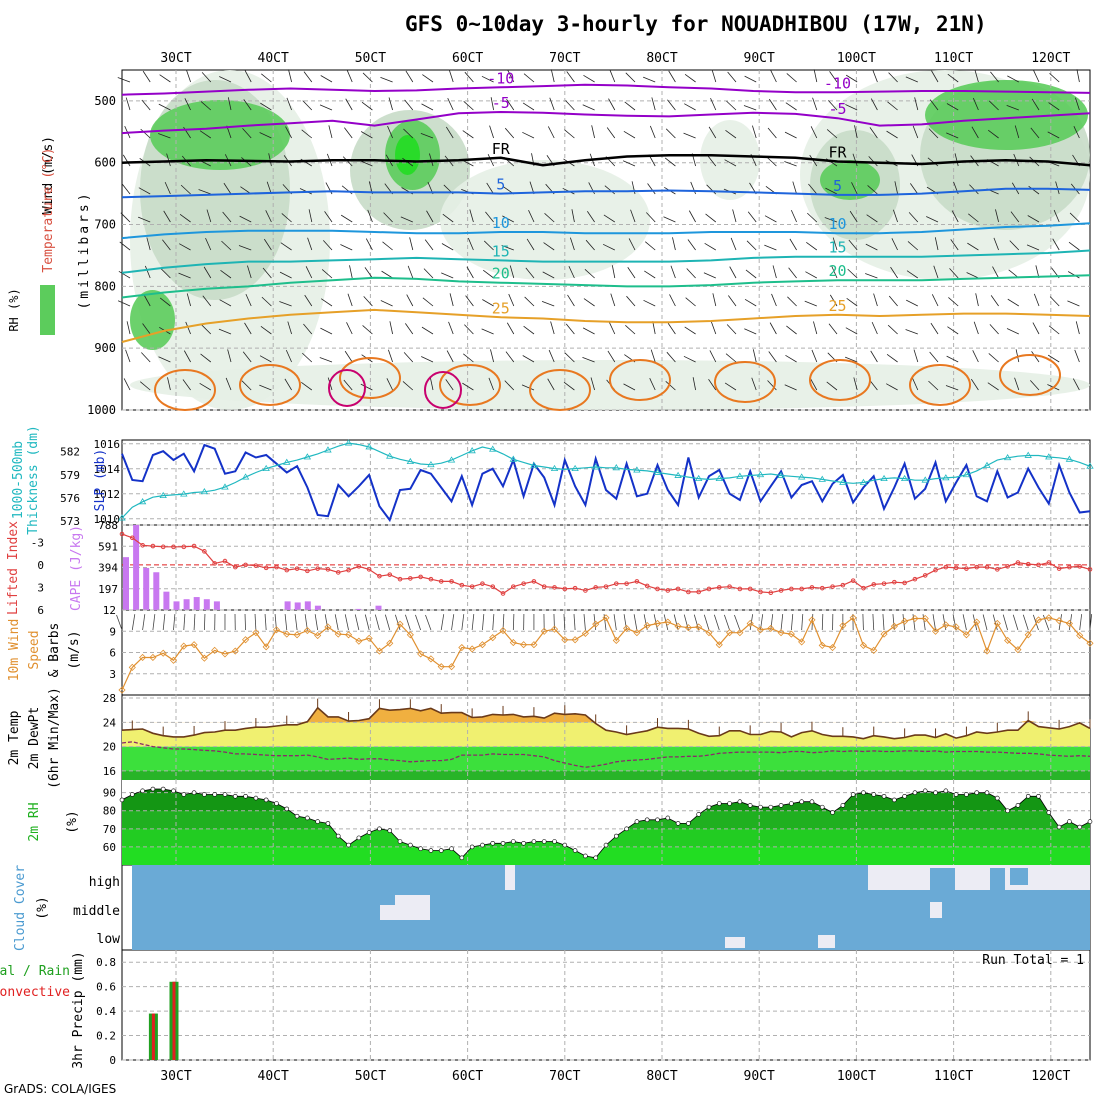  Describe the element at coordinates (467, 58) in the screenshot. I see `time-tick-top: 60CT` at that location.